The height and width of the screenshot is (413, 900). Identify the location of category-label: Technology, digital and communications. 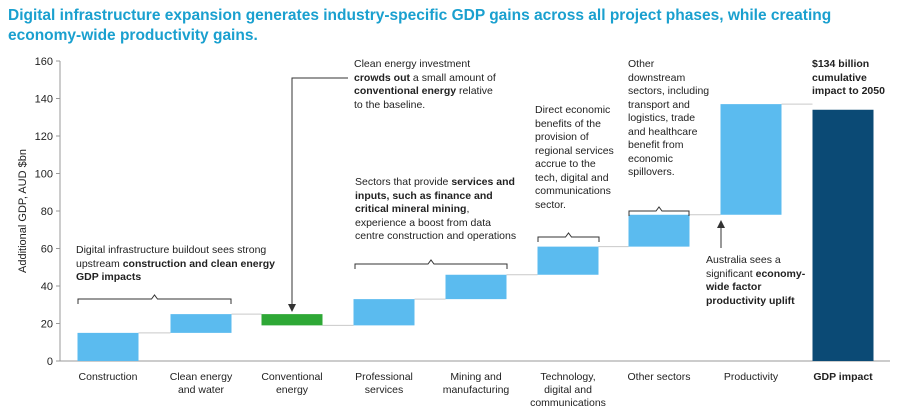
(568, 390).